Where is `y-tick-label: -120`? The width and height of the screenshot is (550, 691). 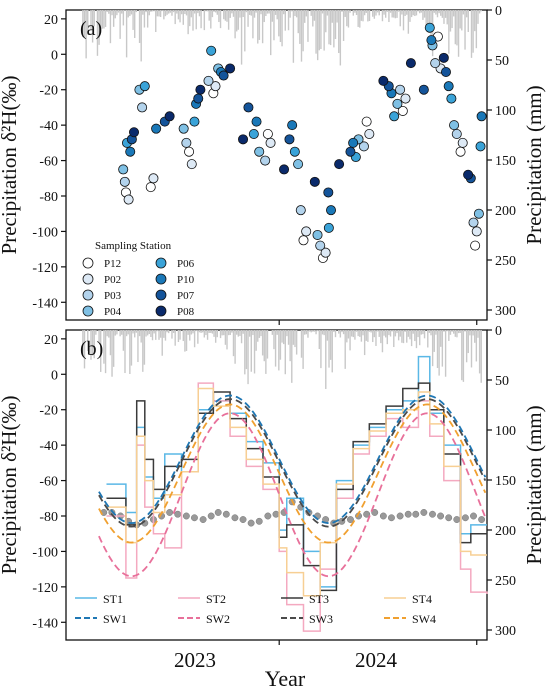 y-tick-label: -120 is located at coordinates (45, 268).